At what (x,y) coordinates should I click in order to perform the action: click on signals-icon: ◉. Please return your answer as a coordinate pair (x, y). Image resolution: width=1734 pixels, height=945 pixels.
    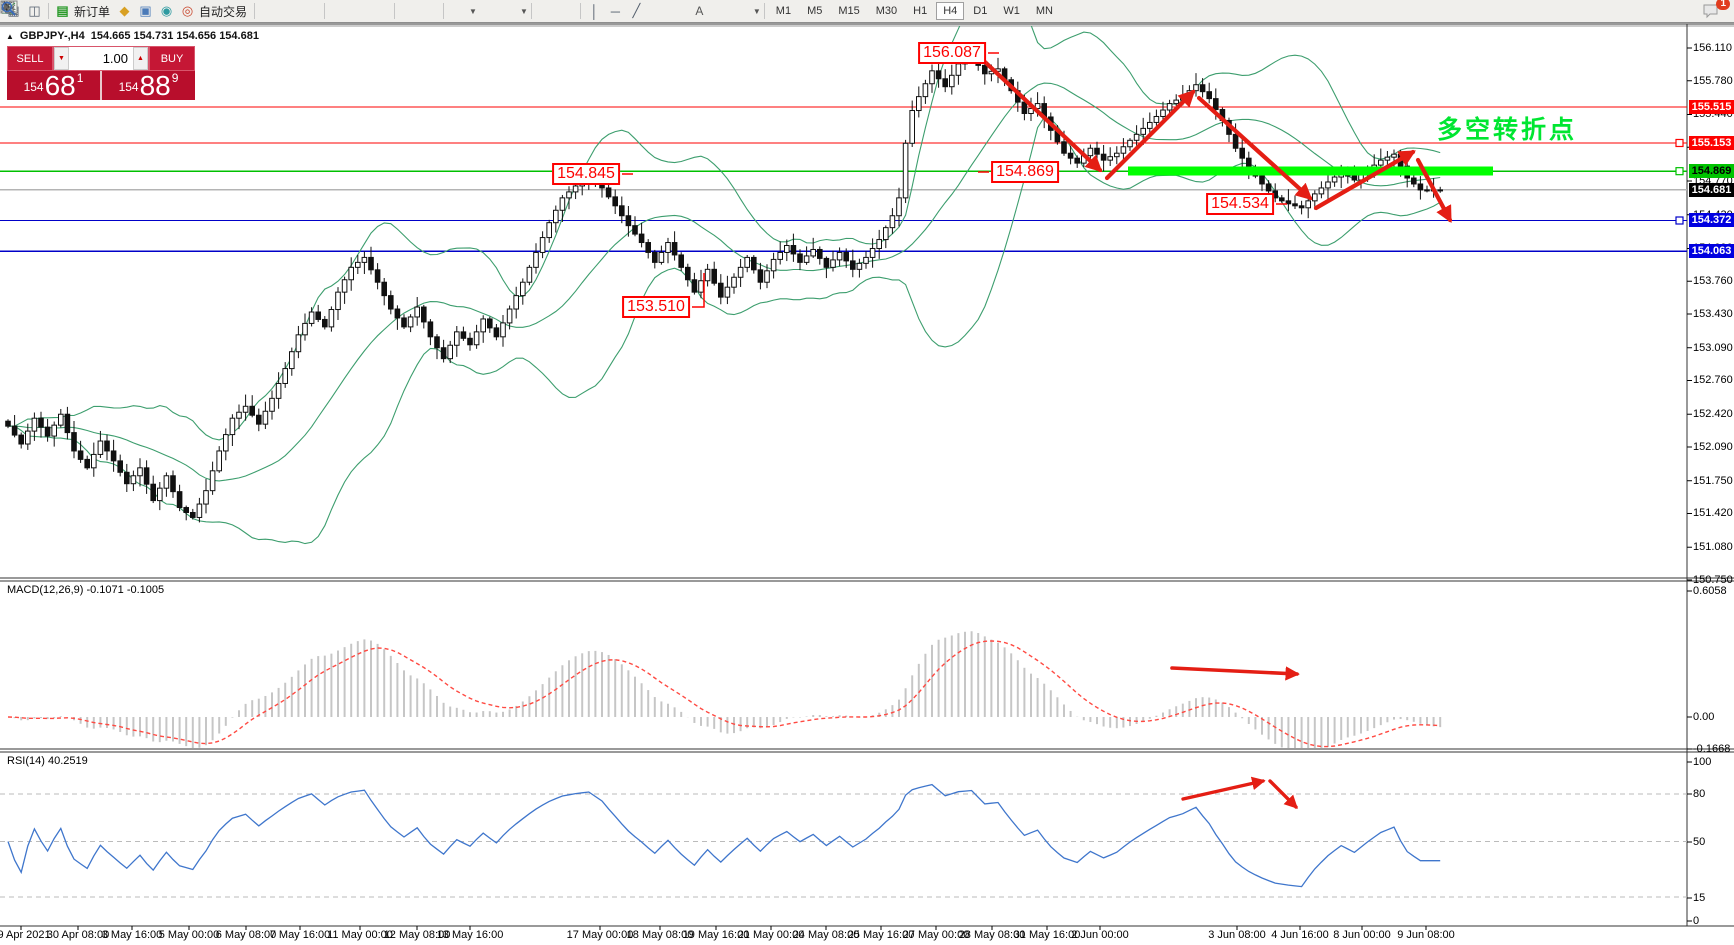
    Looking at the image, I should click on (166, 10).